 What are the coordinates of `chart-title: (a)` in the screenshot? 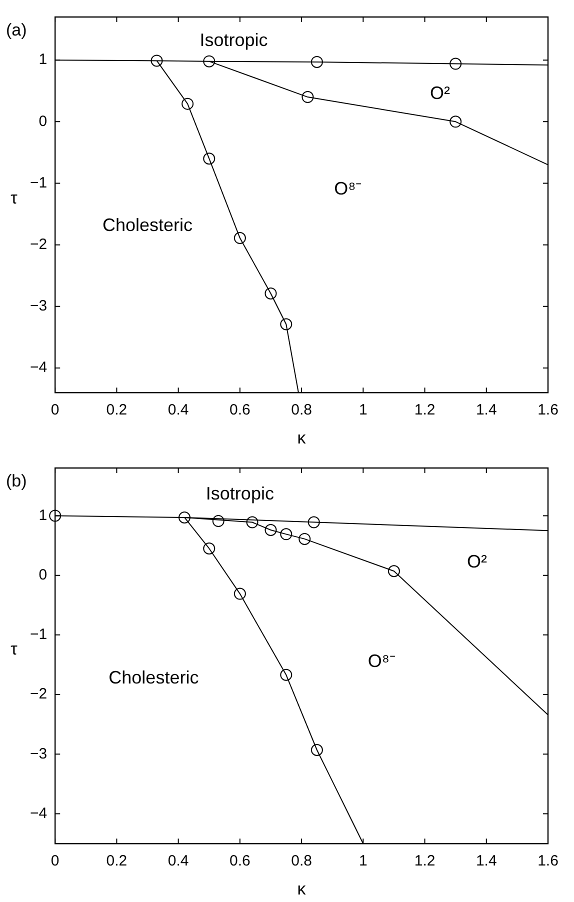 It's located at (16, 30).